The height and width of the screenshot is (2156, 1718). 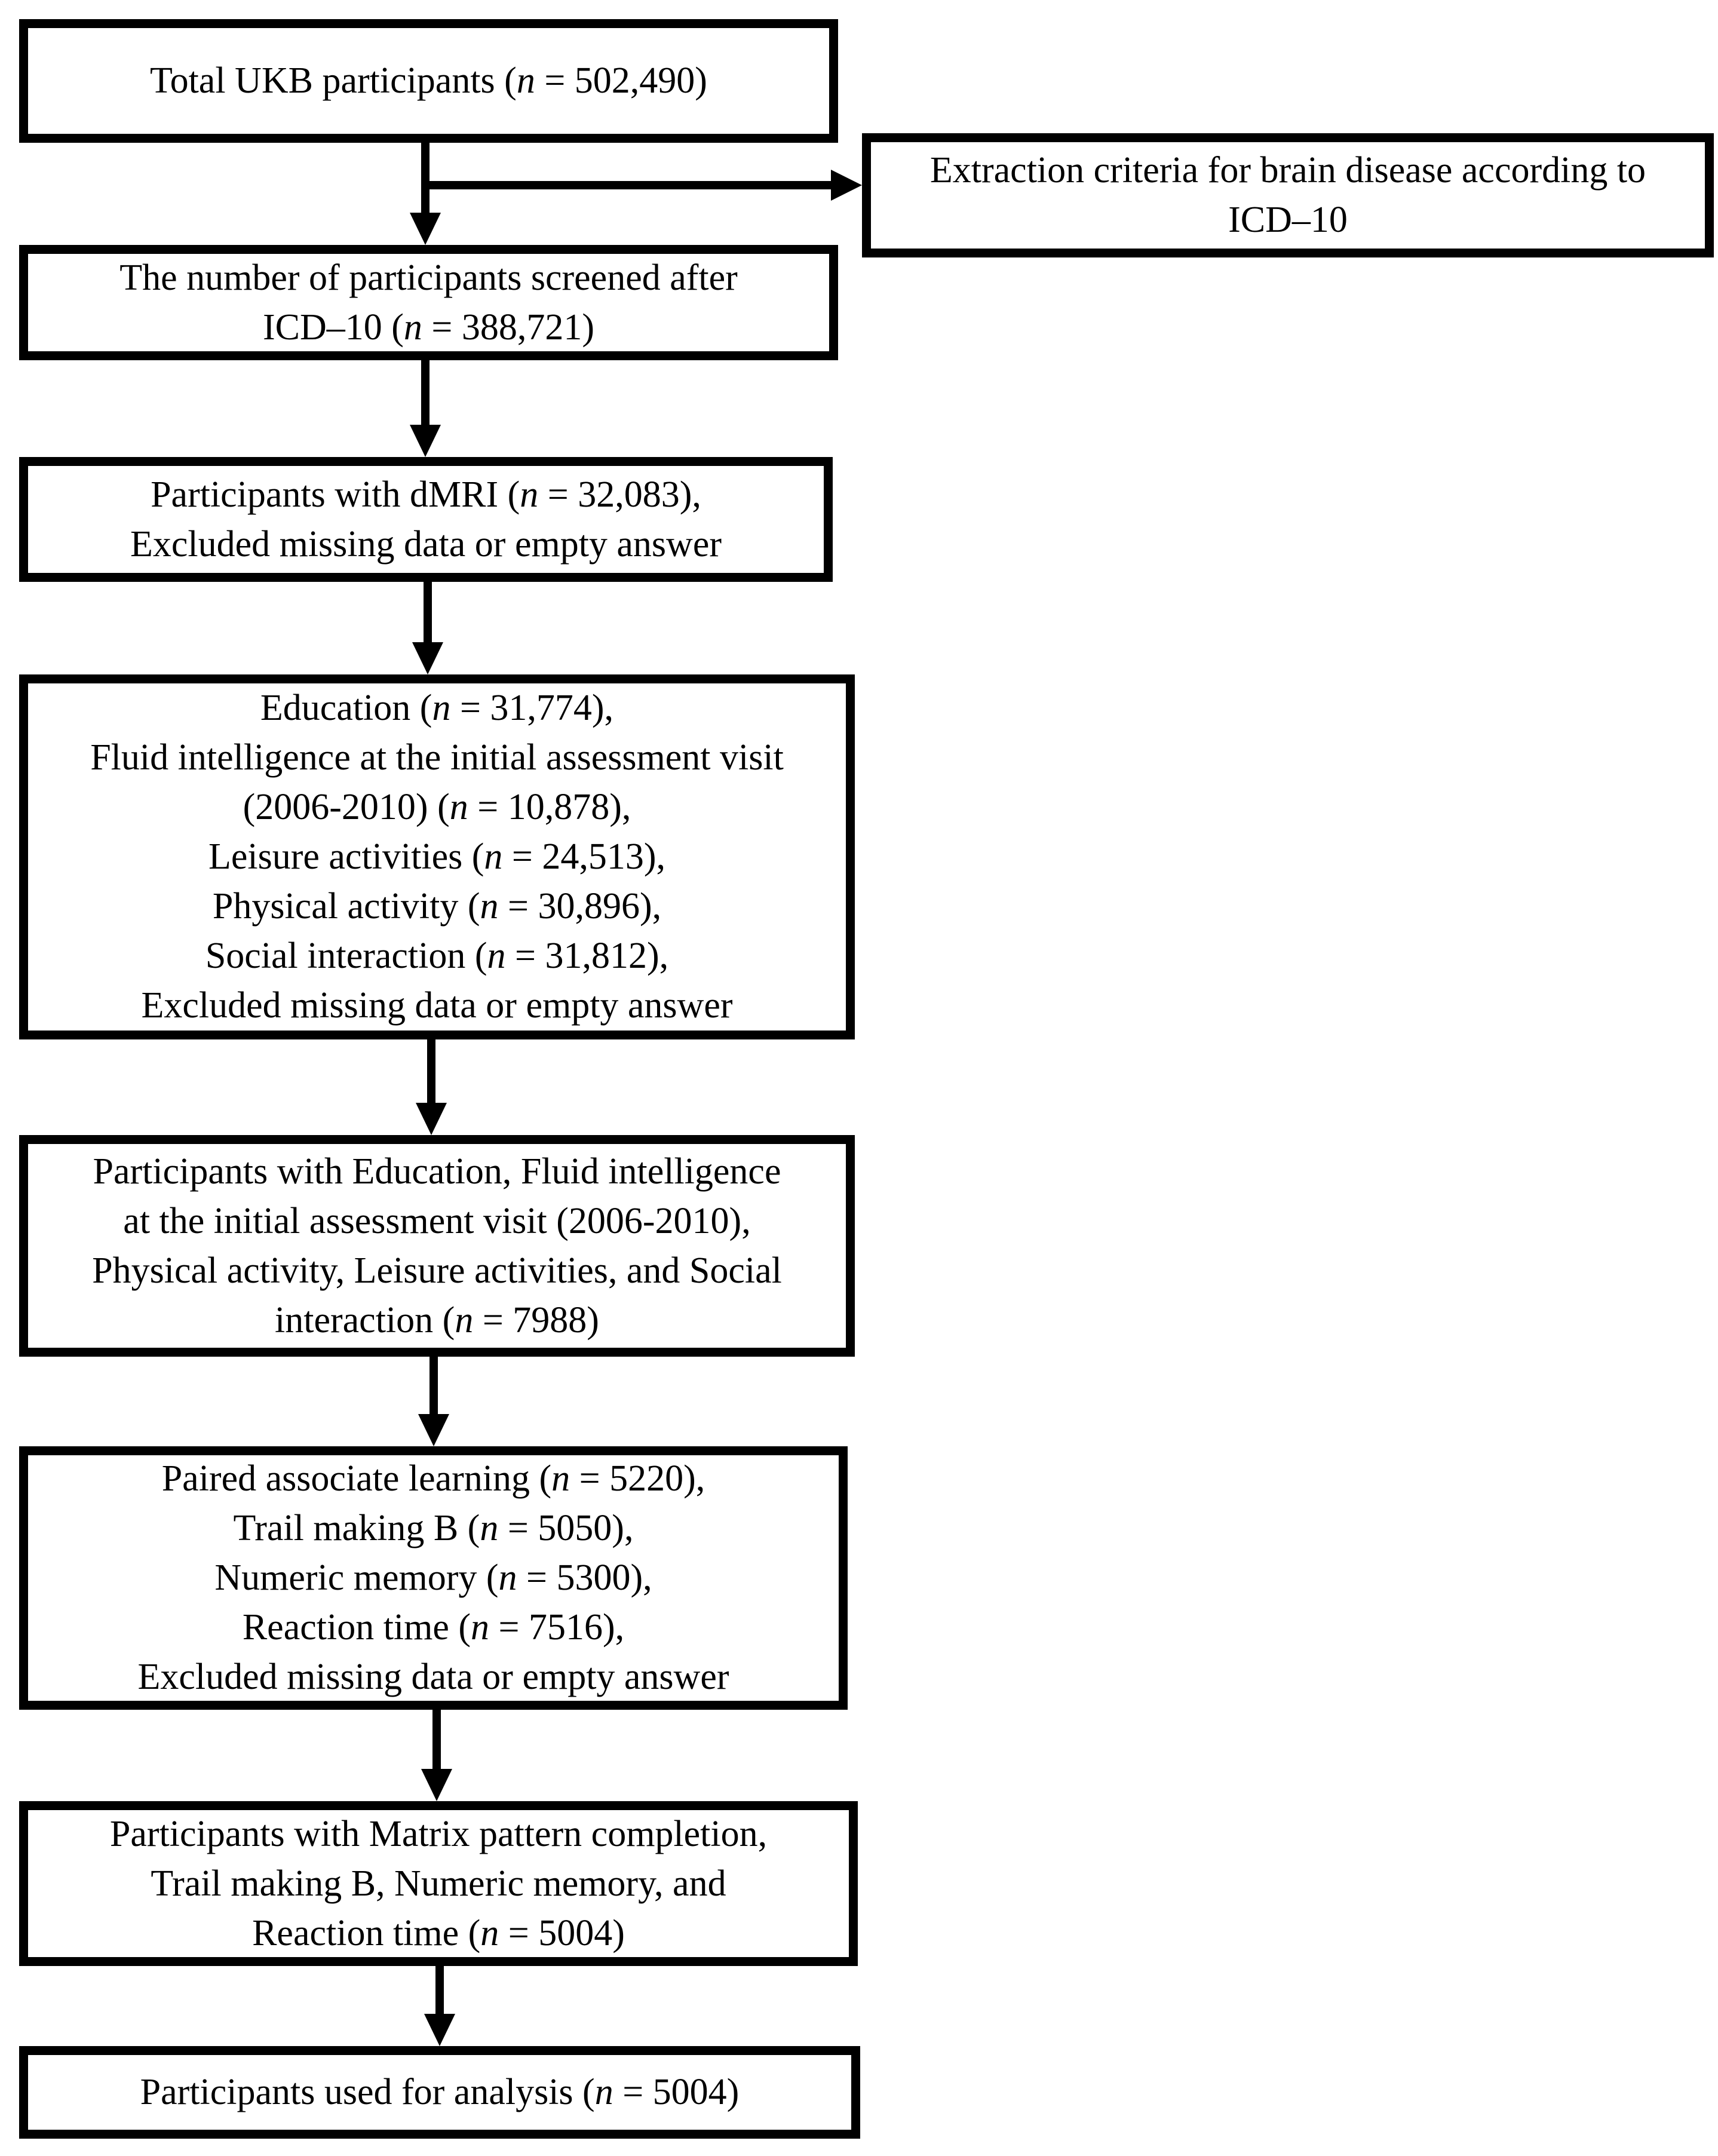 What do you see at coordinates (437, 956) in the screenshot?
I see `text-line: Social interaction (n = 31,812),` at bounding box center [437, 956].